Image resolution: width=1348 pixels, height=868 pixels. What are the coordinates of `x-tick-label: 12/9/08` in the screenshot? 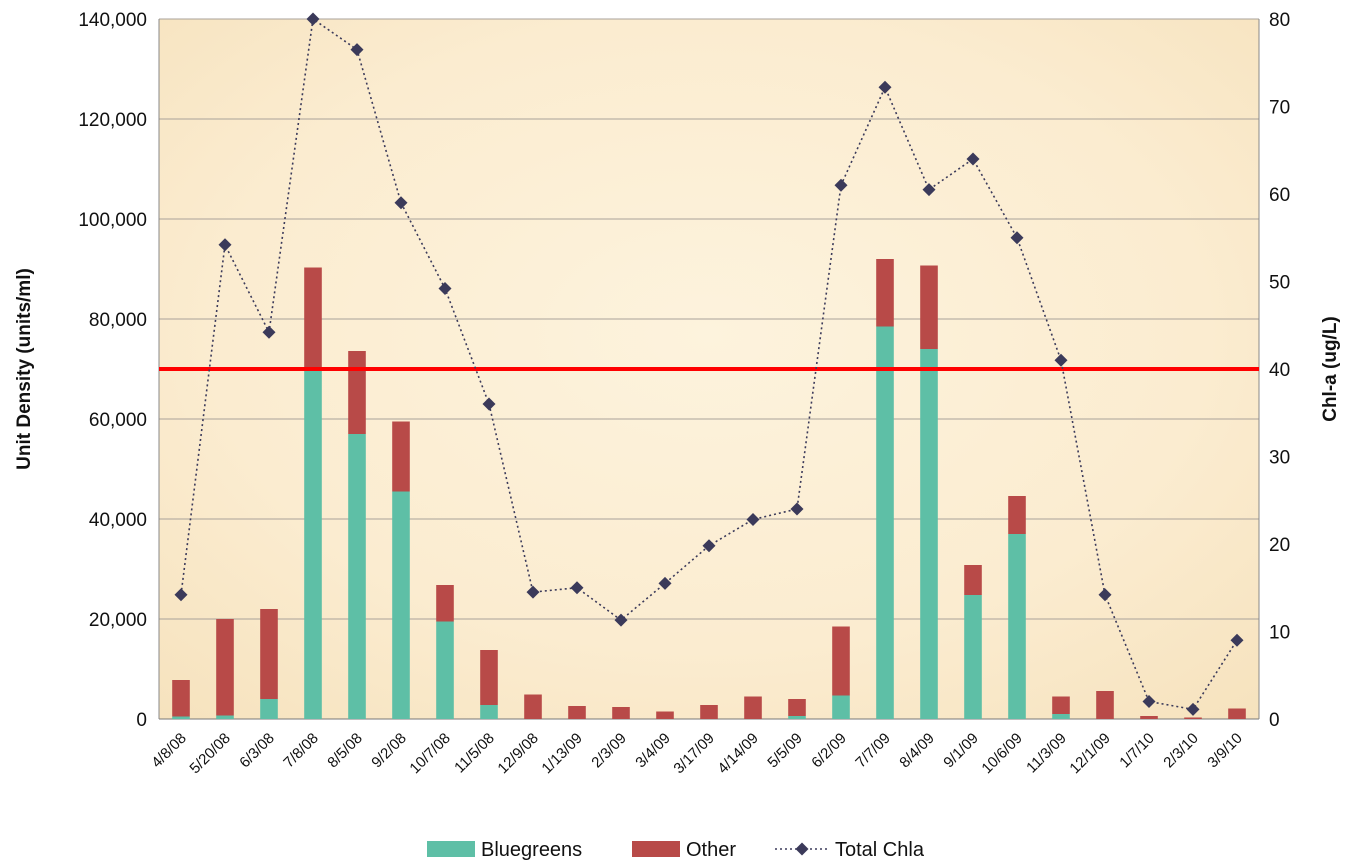 It's located at (517, 753).